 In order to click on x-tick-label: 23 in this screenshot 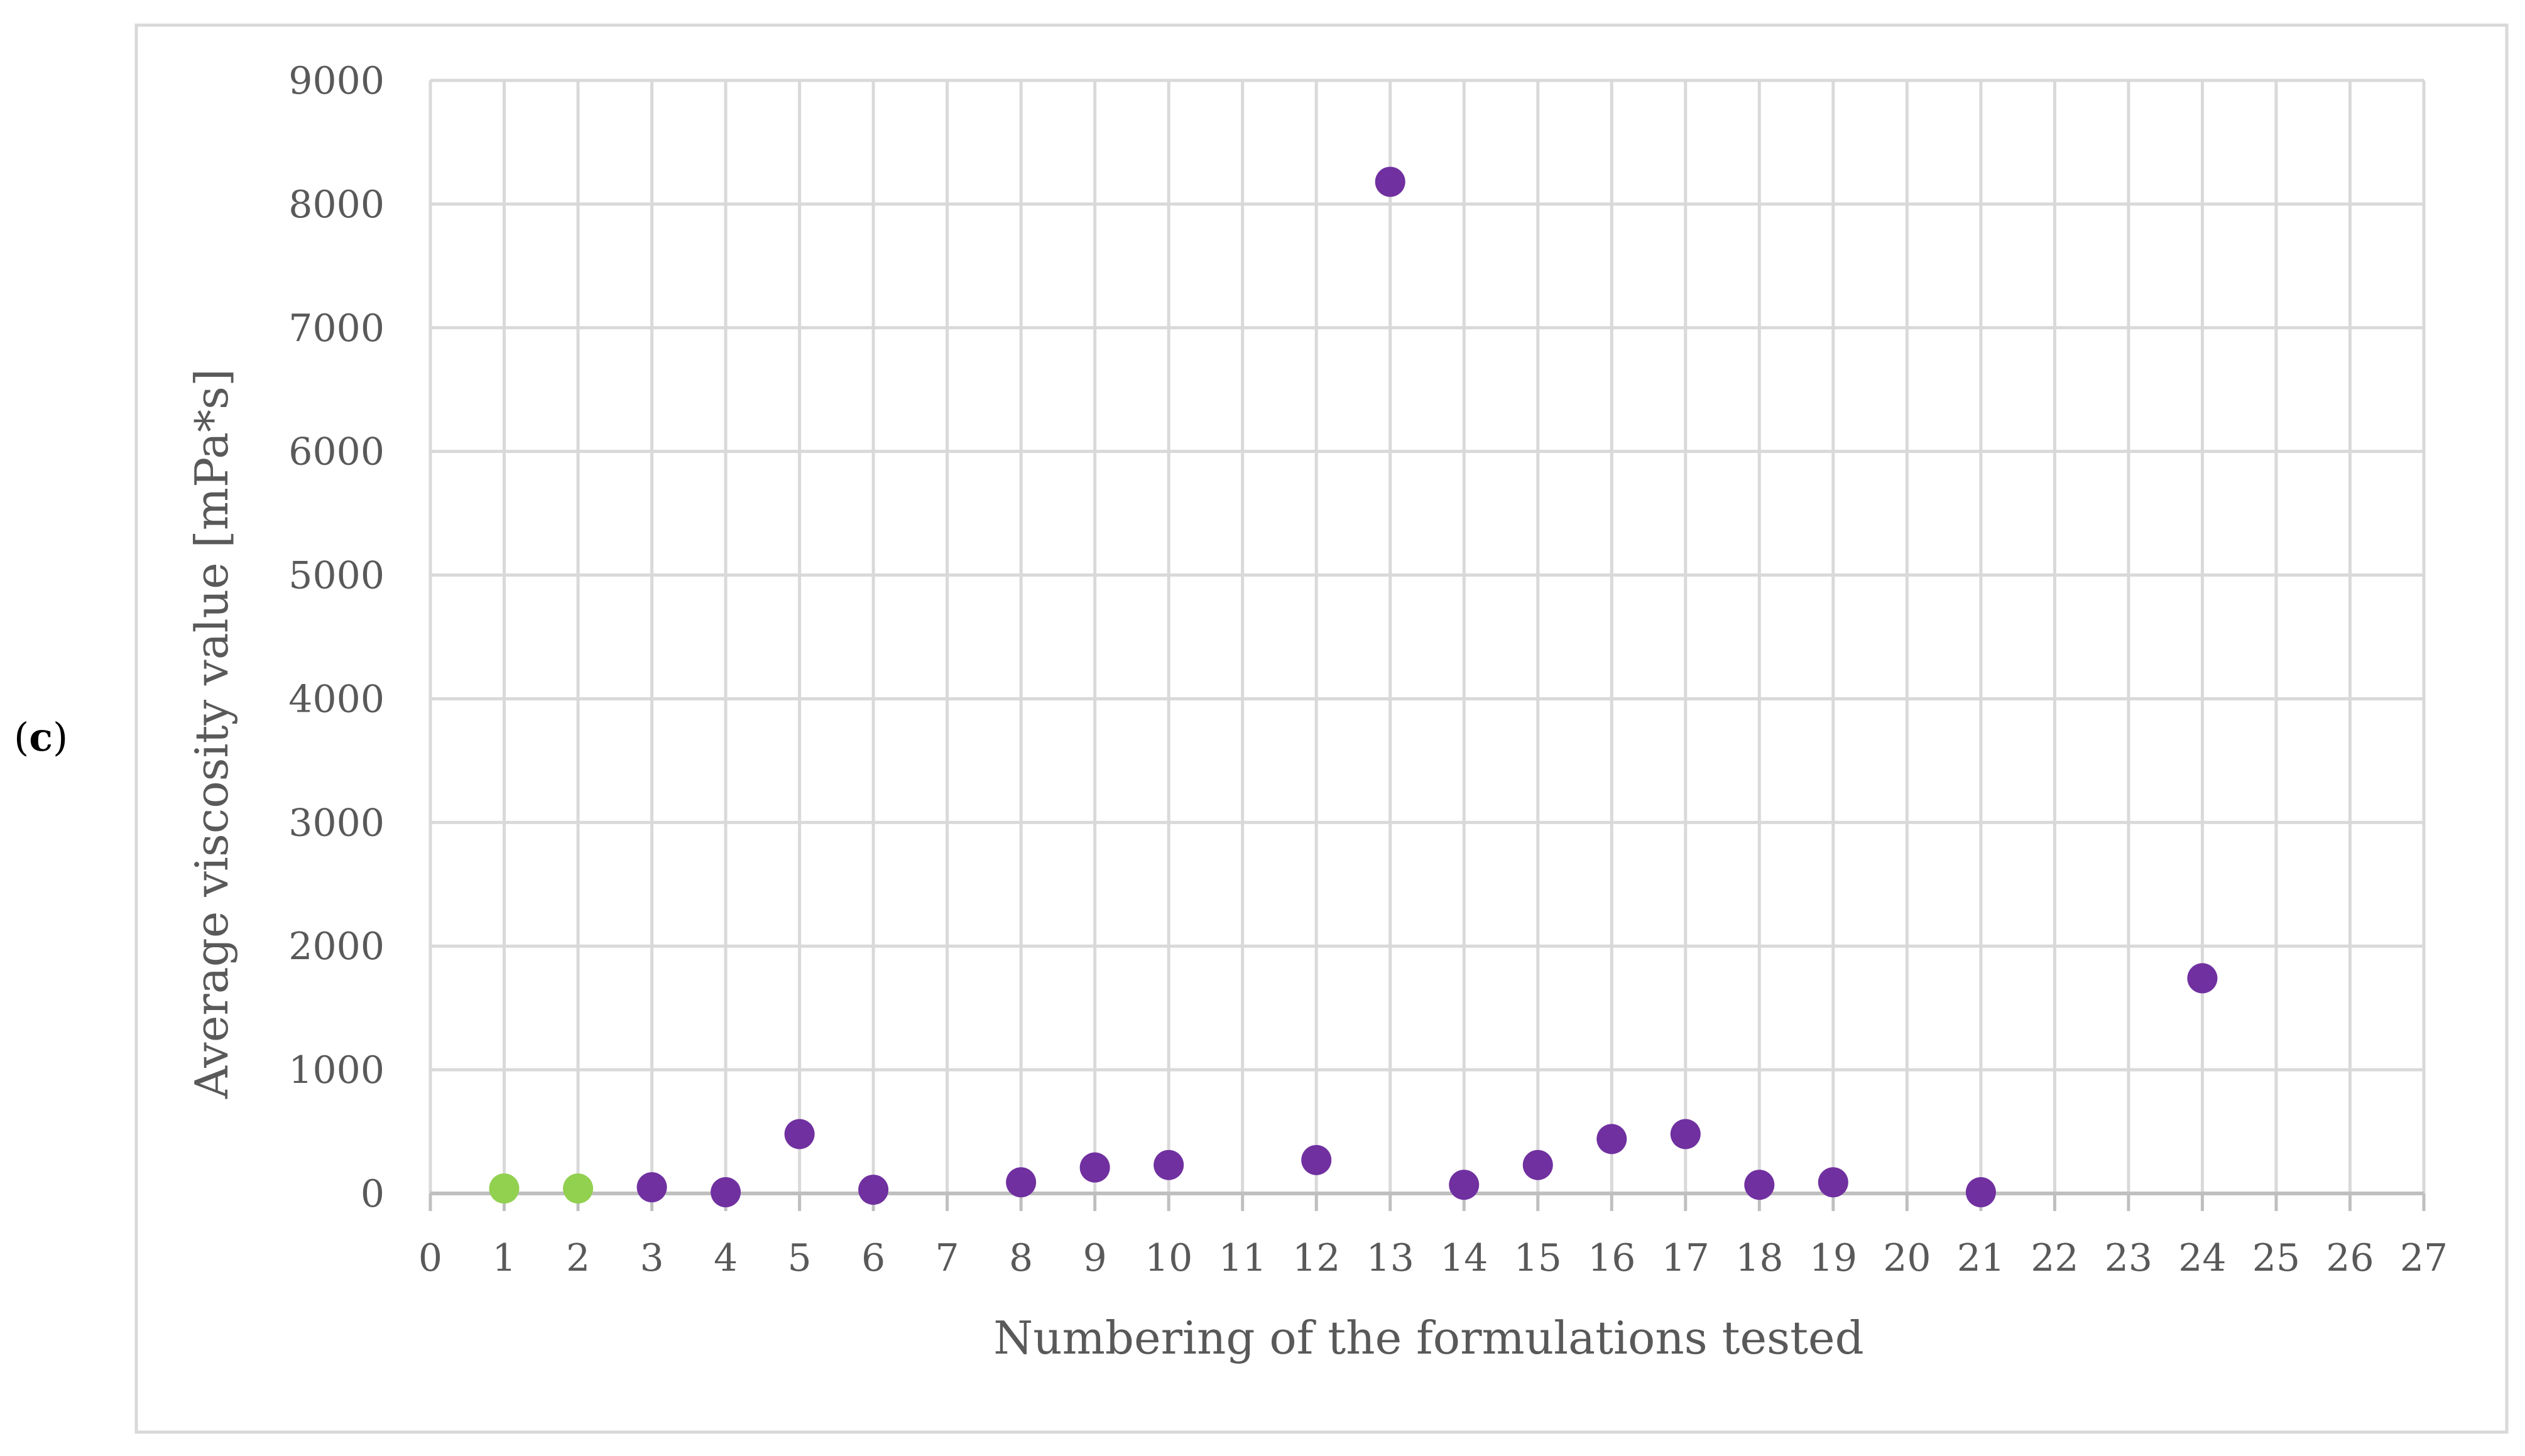, I will do `click(2129, 1258)`.